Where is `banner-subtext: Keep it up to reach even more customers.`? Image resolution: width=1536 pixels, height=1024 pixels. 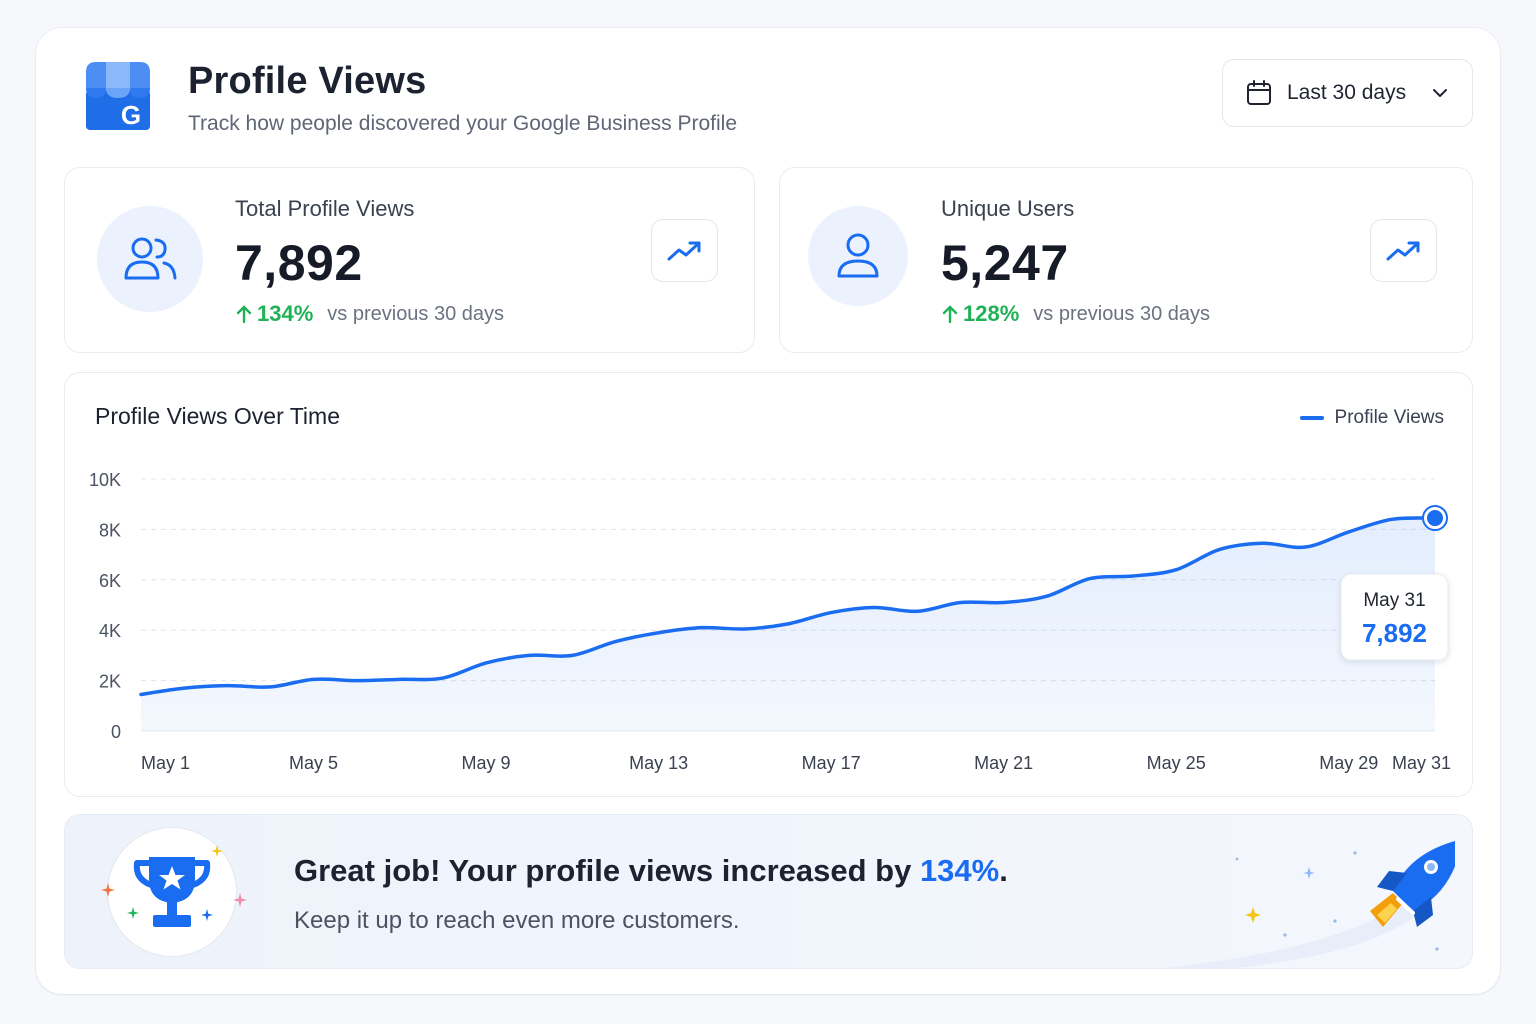 banner-subtext: Keep it up to reach even more customers. is located at coordinates (517, 920).